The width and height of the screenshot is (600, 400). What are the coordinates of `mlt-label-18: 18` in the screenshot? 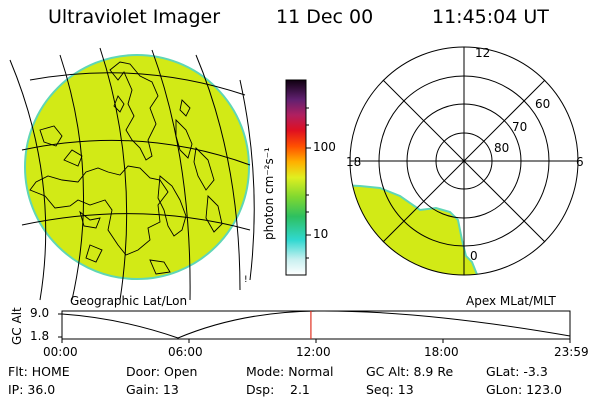 It's located at (354, 162).